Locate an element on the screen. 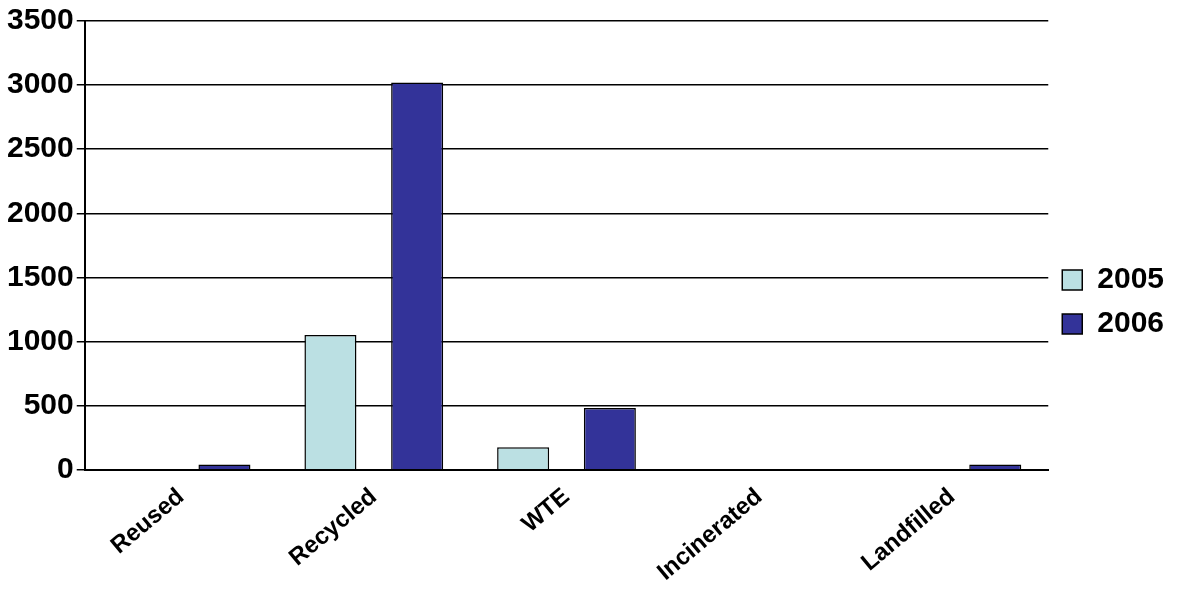 The height and width of the screenshot is (594, 1184). legend-label: 2005 is located at coordinates (1131, 278).